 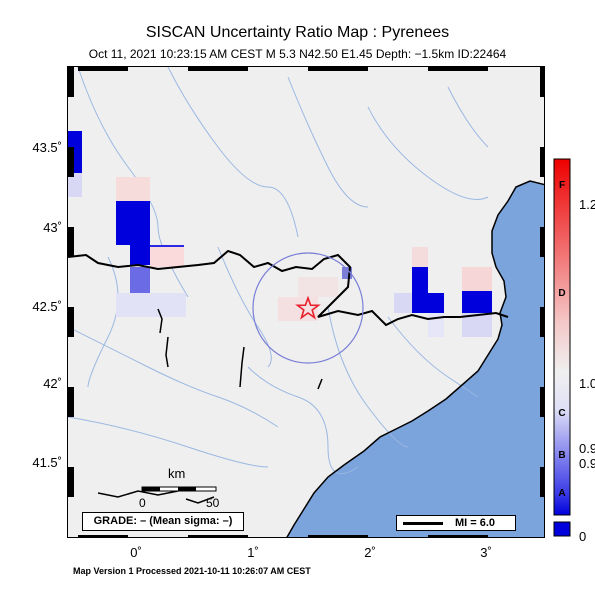 I want to click on grade-text: GRADE: – (Mean sigma: –), so click(x=163, y=521).